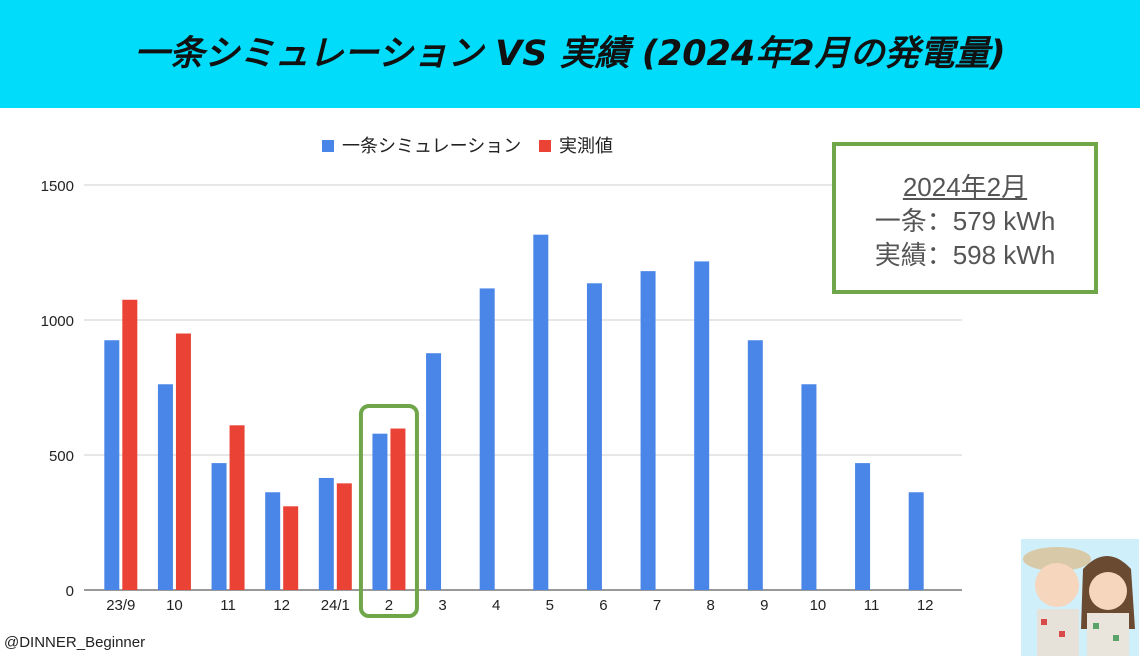 The image size is (1140, 656). Describe the element at coordinates (389, 605) in the screenshot. I see `x-tick-label: 2` at that location.